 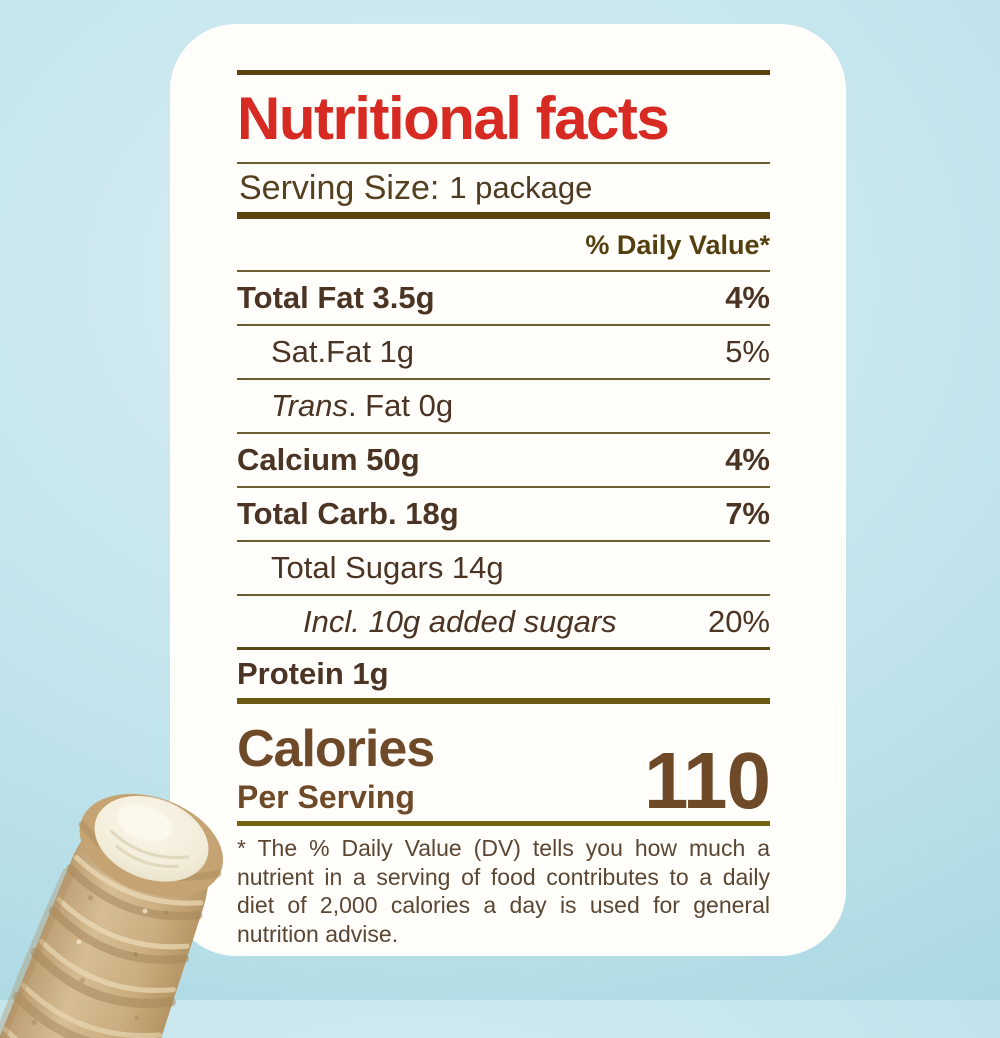 What do you see at coordinates (503, 407) in the screenshot?
I see `nutrient-row-trans-fat: Trans. Fat 0g` at bounding box center [503, 407].